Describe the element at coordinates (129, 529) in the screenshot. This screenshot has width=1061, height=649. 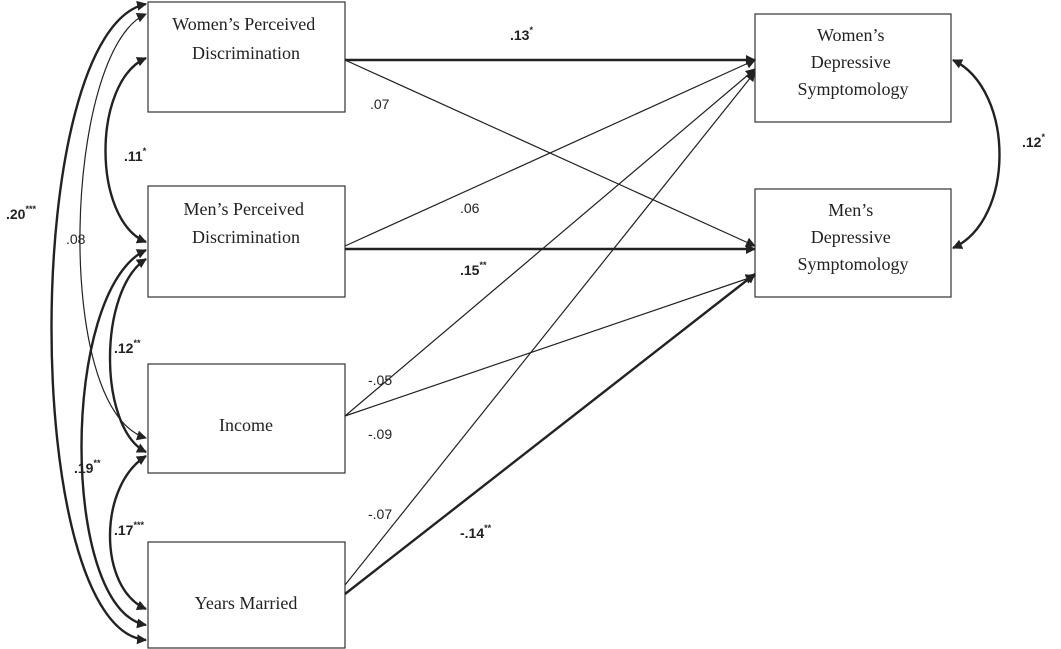
I see `cov-income-years: .17***` at that location.